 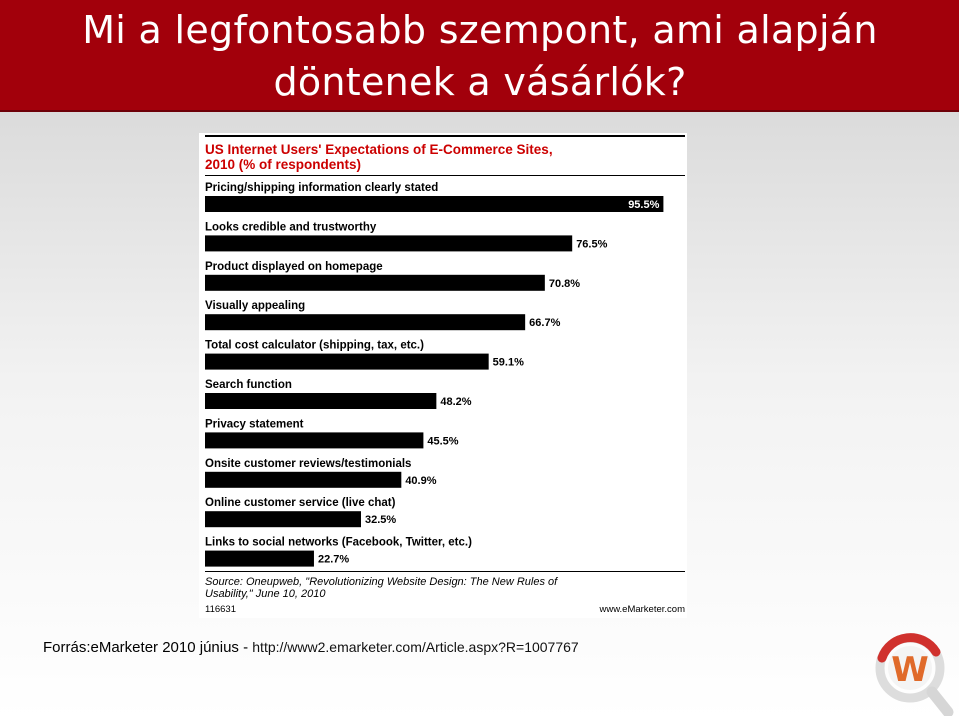 I want to click on bar-category-label: Looks credible and trustworthy, so click(x=291, y=227).